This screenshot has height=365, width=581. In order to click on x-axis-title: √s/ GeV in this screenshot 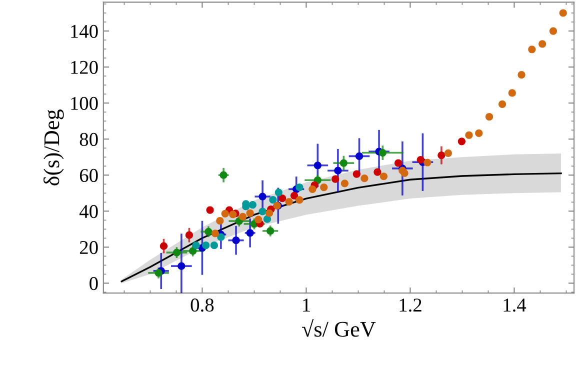, I will do `click(339, 327)`.